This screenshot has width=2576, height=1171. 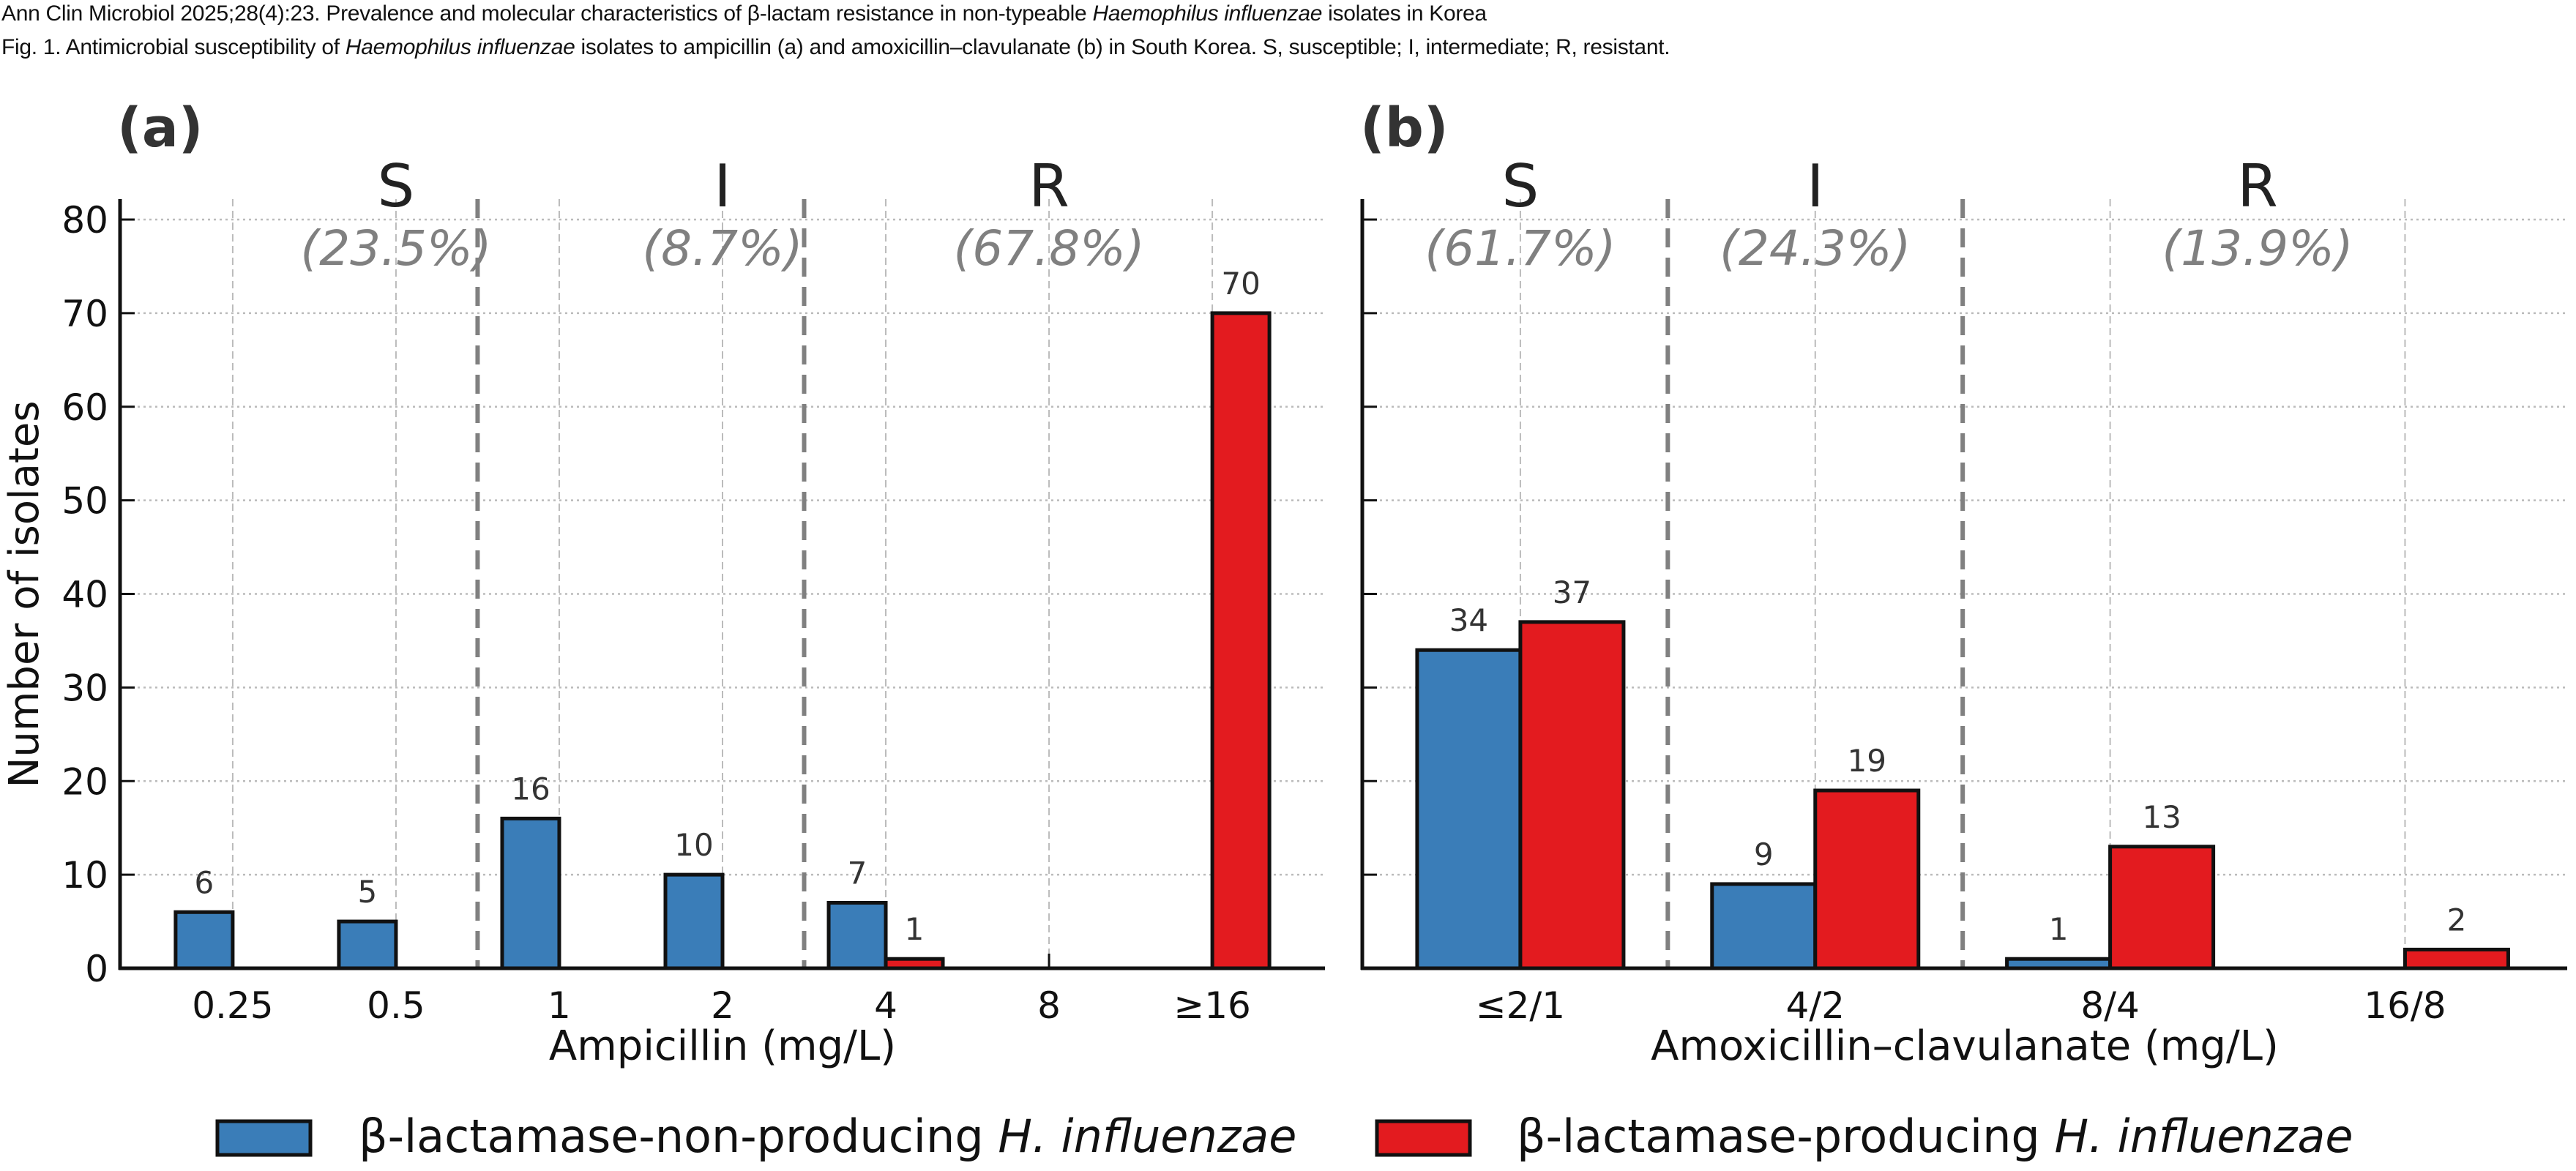 I want to click on legend-label: β-lactamase-non-producing H. influenzae, so click(x=827, y=1136).